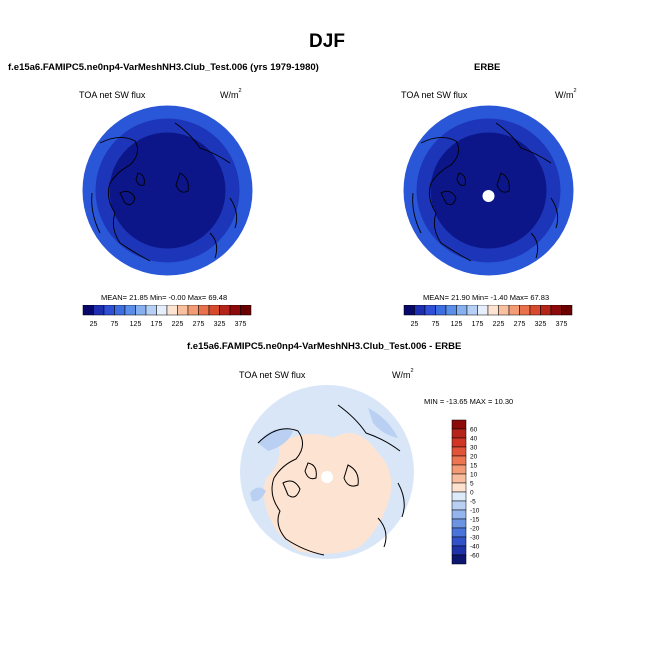  What do you see at coordinates (327, 41) in the screenshot?
I see `page-title: DJF` at bounding box center [327, 41].